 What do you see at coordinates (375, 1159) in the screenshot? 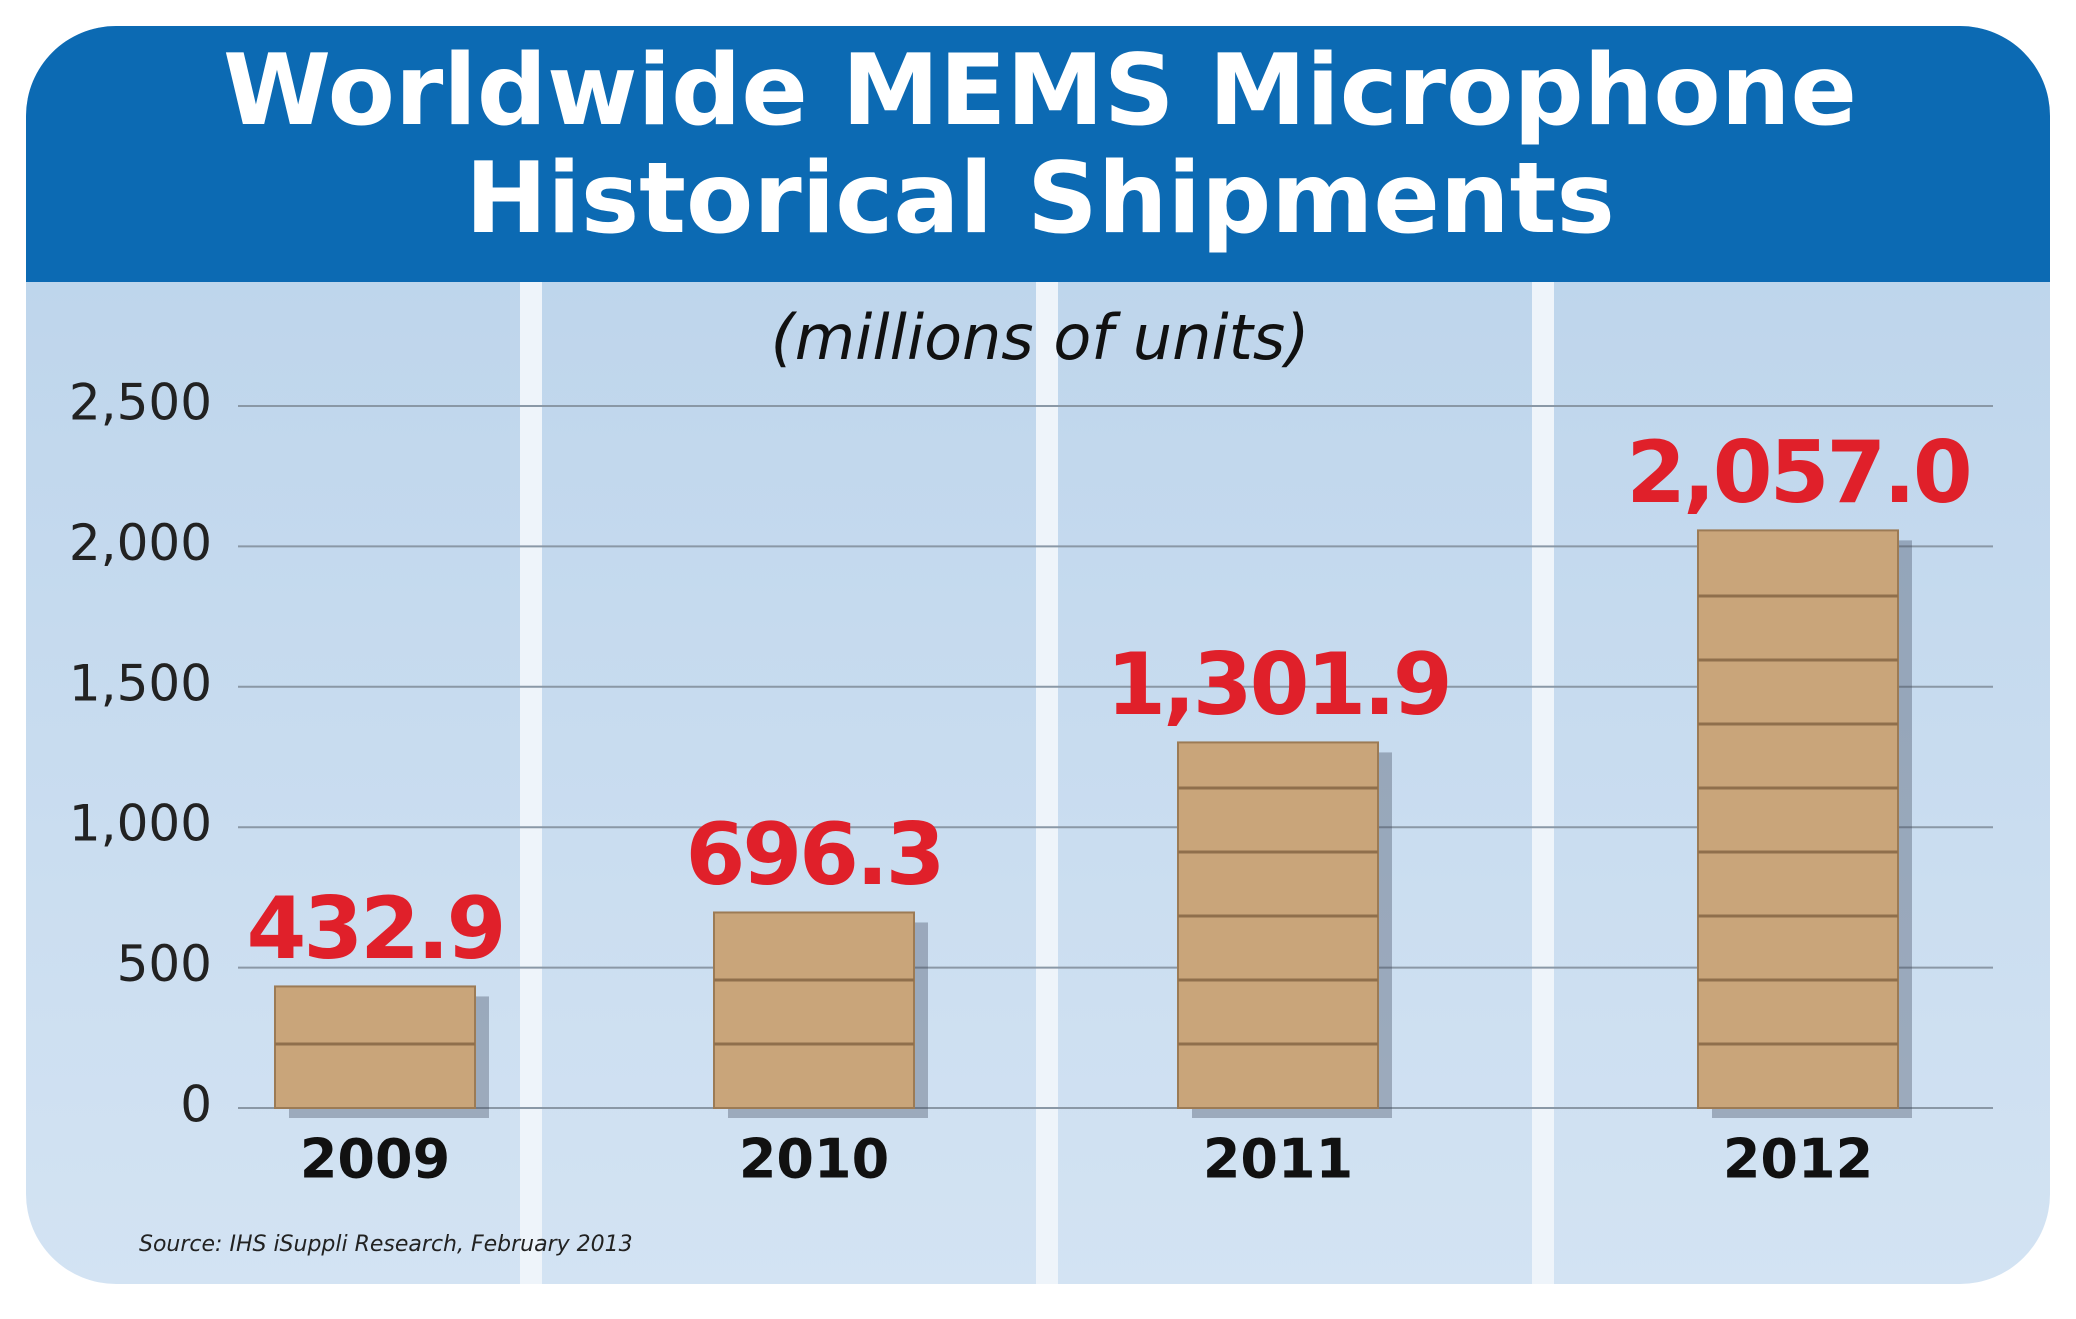
I see `x-tick-label: 2009` at bounding box center [375, 1159].